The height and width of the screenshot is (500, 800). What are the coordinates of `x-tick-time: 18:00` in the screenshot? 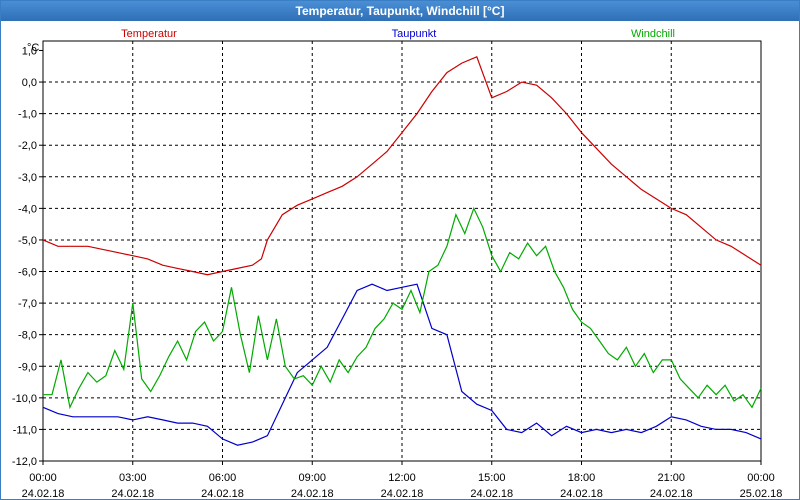 It's located at (582, 478).